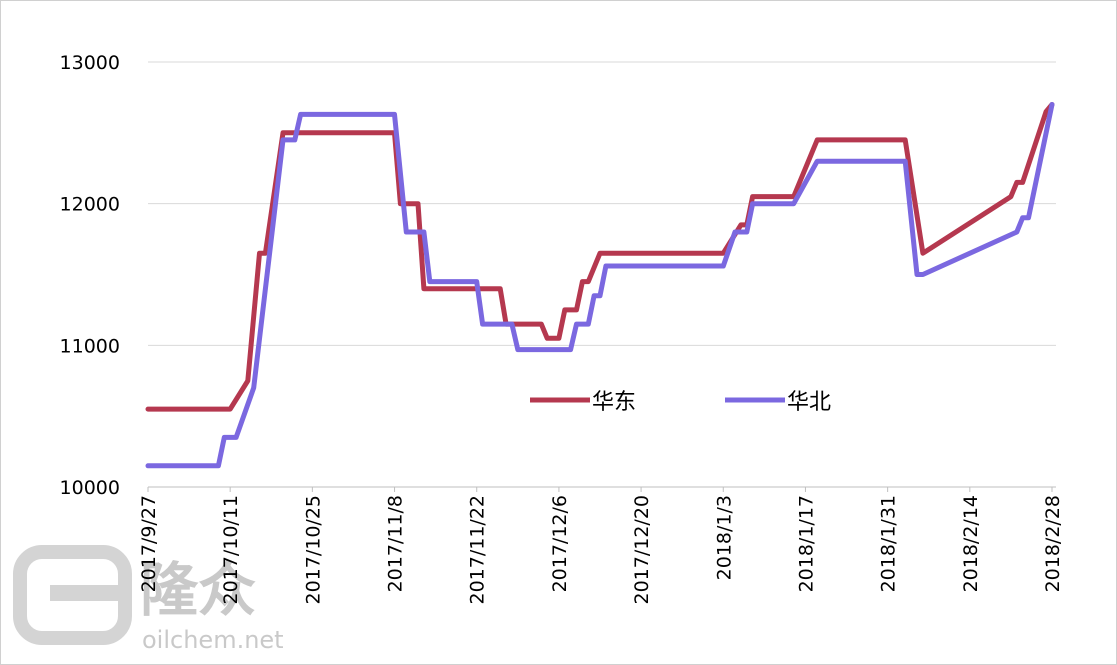 The height and width of the screenshot is (665, 1117). I want to click on y-tick-label: 10000, so click(90, 488).